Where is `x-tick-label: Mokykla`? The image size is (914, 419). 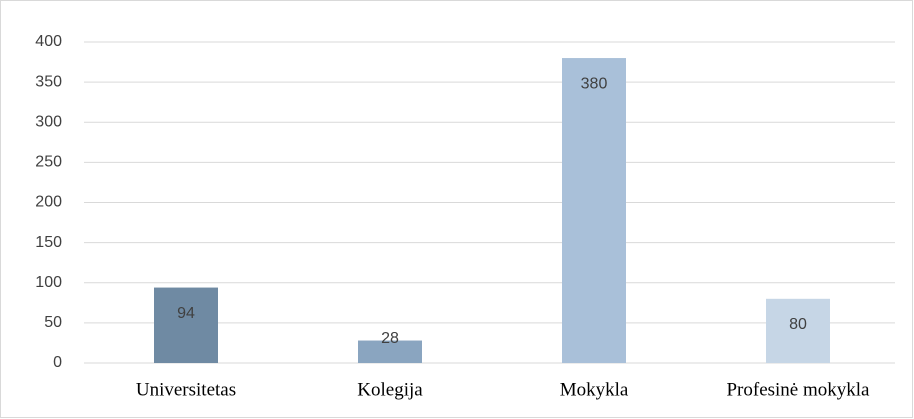
x-tick-label: Mokykla is located at coordinates (594, 389).